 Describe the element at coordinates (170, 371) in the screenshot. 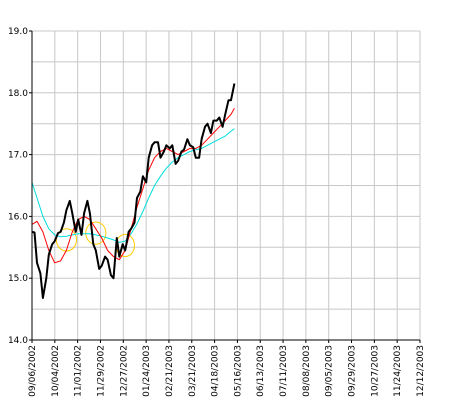

I see `x-tick-label: 02/21/2003` at that location.